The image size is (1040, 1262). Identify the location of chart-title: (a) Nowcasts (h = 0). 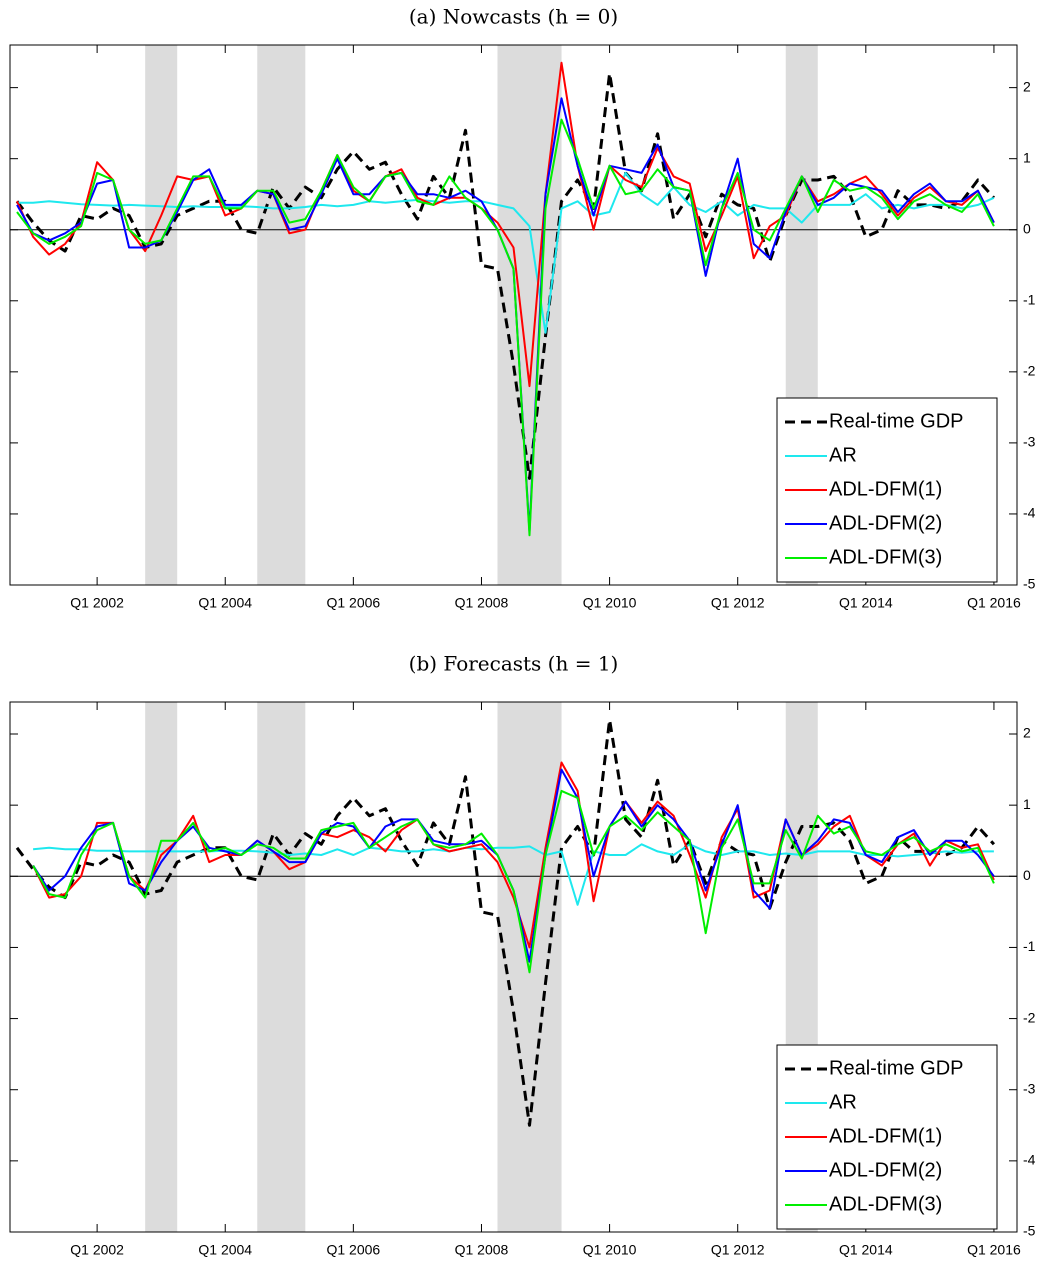
(513, 17).